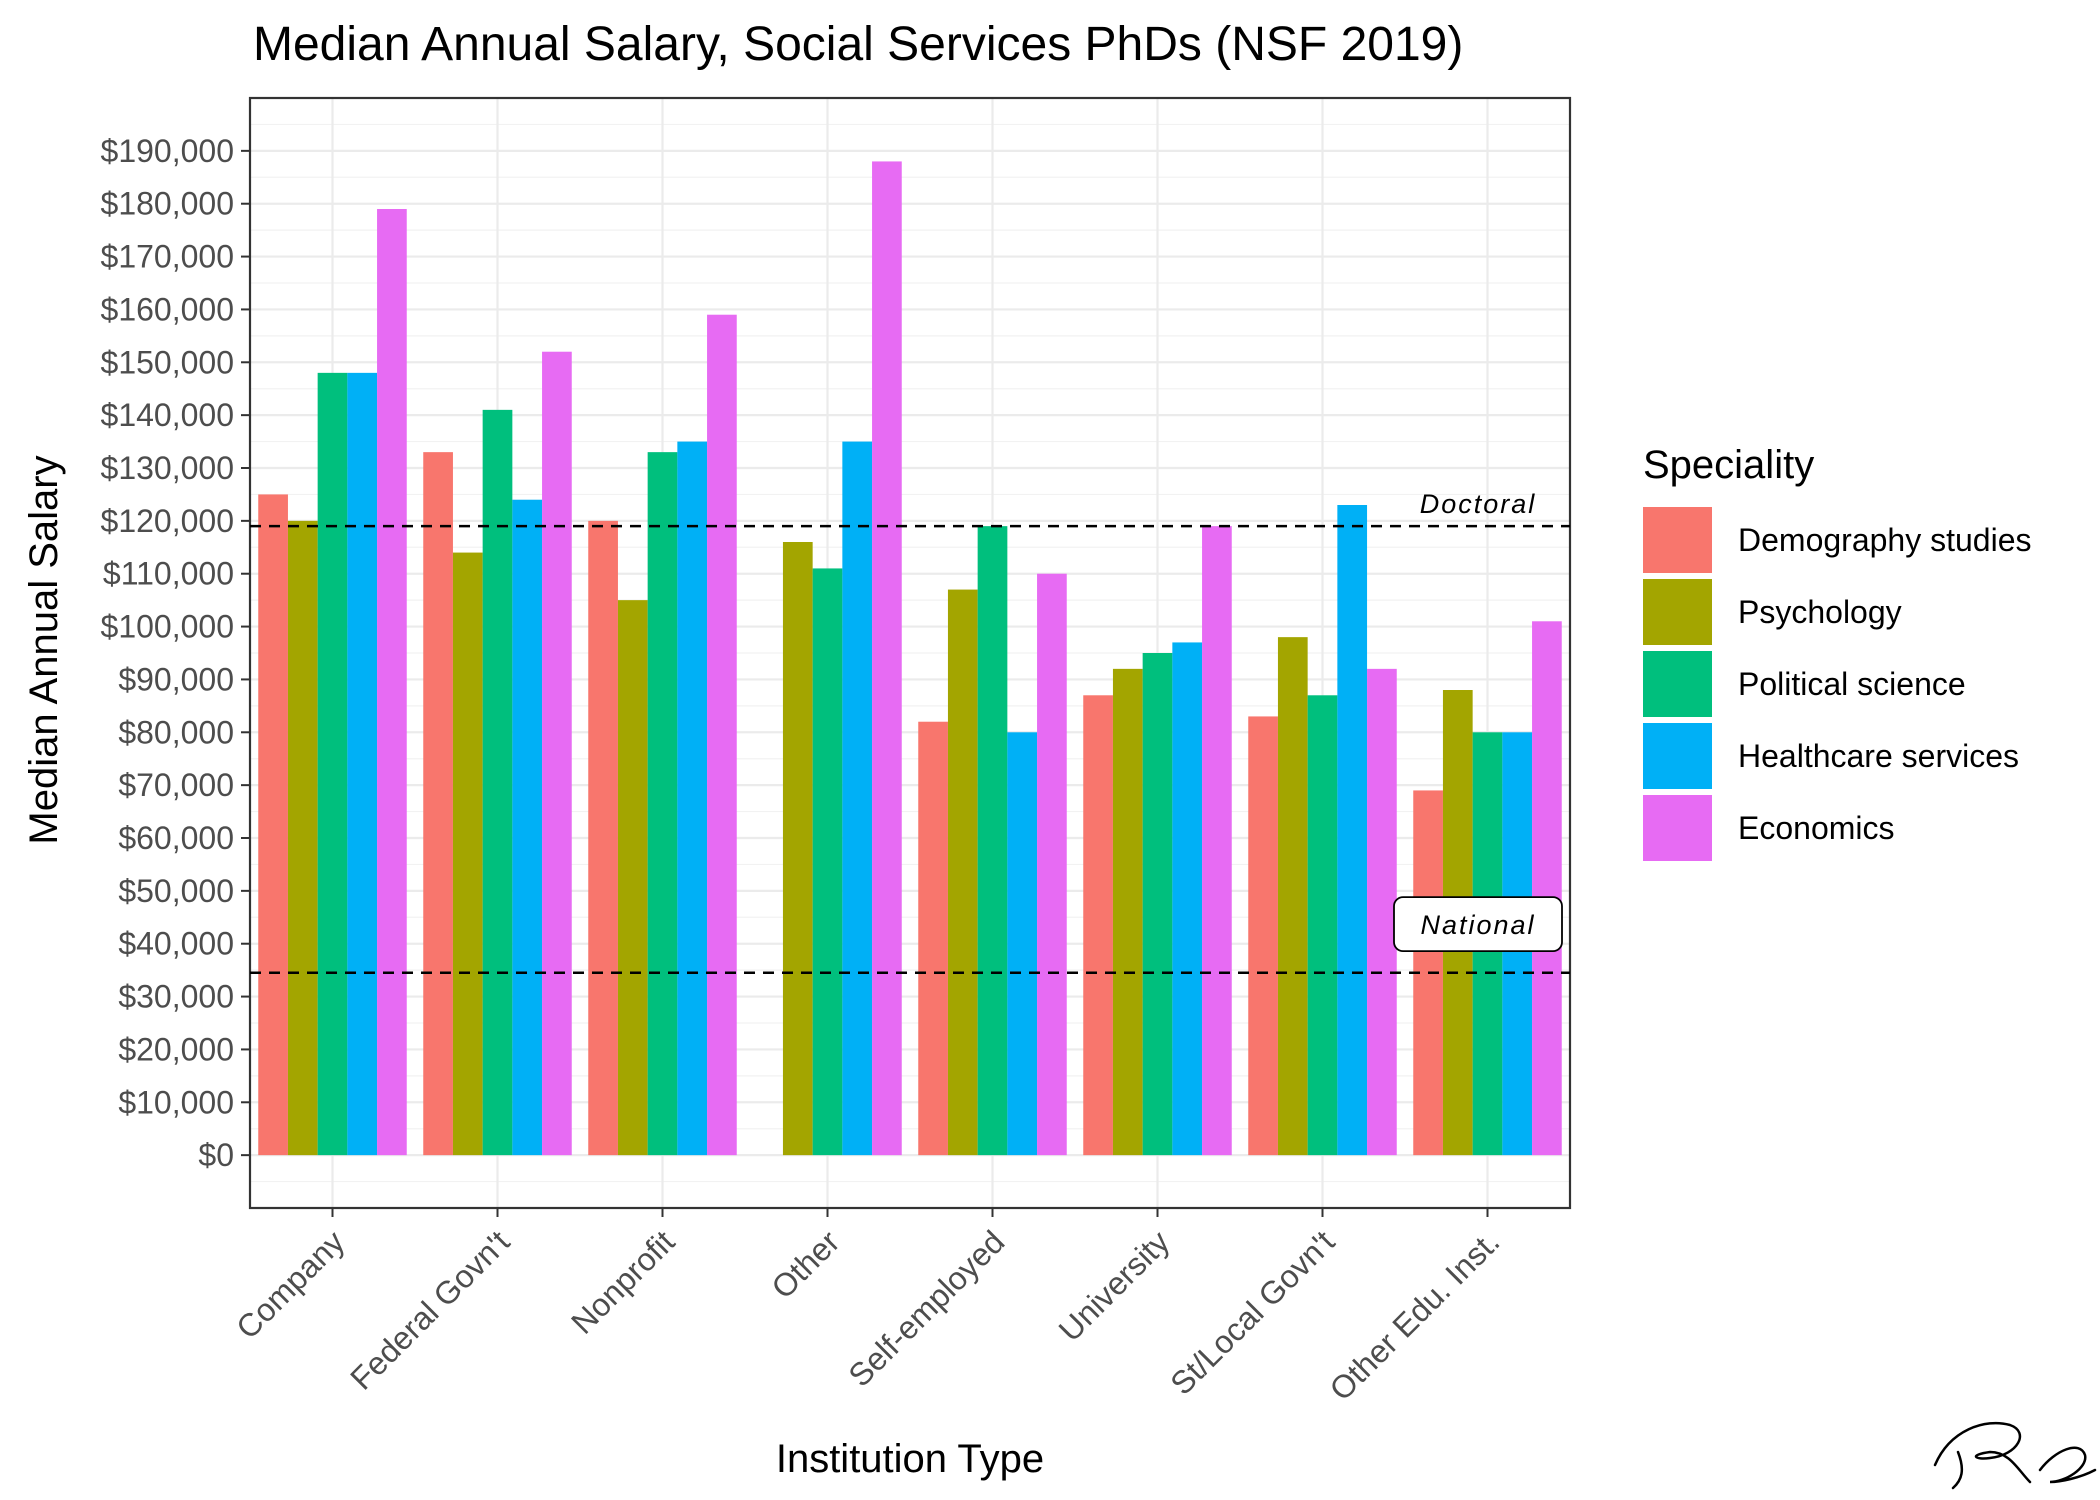 The width and height of the screenshot is (2100, 1500). What do you see at coordinates (216, 1155) in the screenshot?
I see `y-tick-label: $0` at bounding box center [216, 1155].